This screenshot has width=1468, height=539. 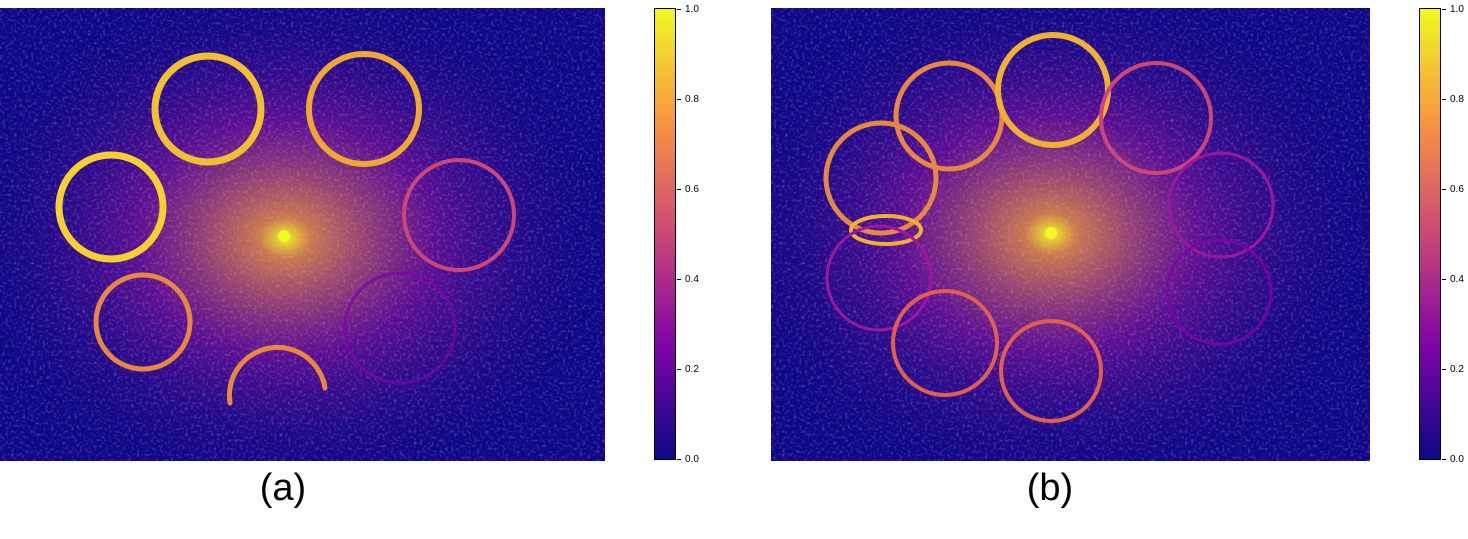 I want to click on panel-caption: (b), so click(x=1050, y=488).